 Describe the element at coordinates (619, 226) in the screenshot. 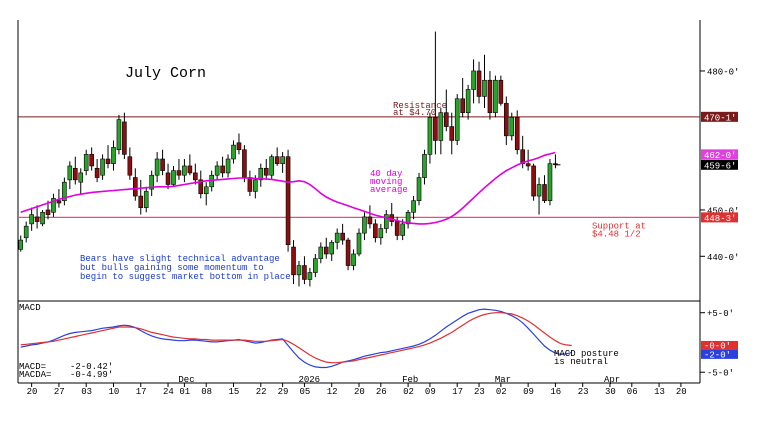

I see `support-label-line1: Support at` at that location.